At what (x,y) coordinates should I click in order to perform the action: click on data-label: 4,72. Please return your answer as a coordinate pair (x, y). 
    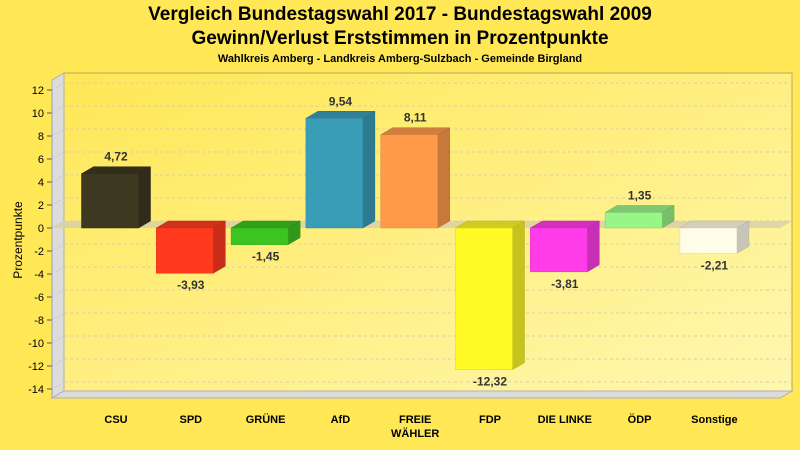
    Looking at the image, I should click on (116, 157).